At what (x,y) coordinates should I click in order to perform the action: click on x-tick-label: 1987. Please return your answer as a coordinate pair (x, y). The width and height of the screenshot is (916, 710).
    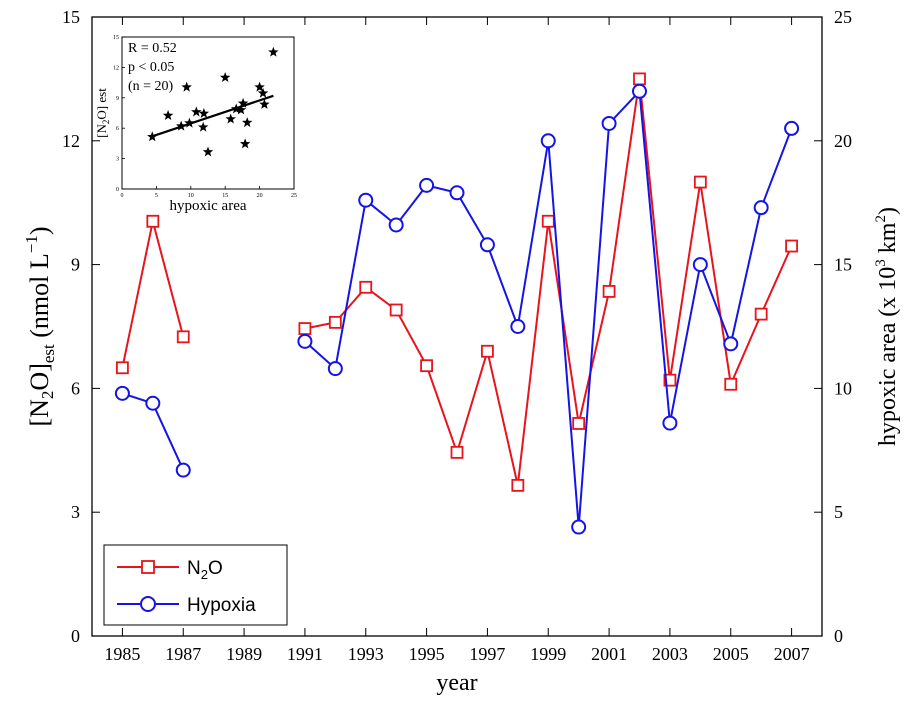
    Looking at the image, I should click on (183, 654).